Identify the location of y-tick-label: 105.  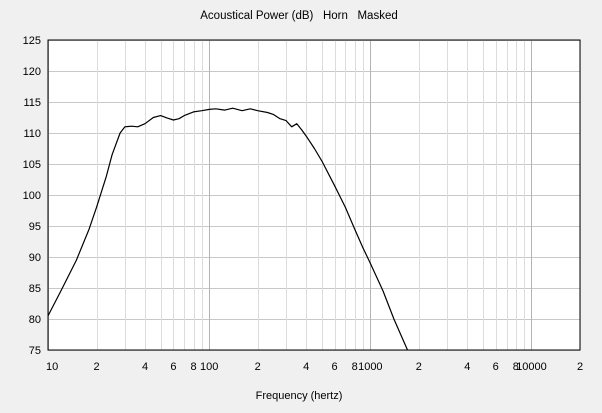
(32, 165).